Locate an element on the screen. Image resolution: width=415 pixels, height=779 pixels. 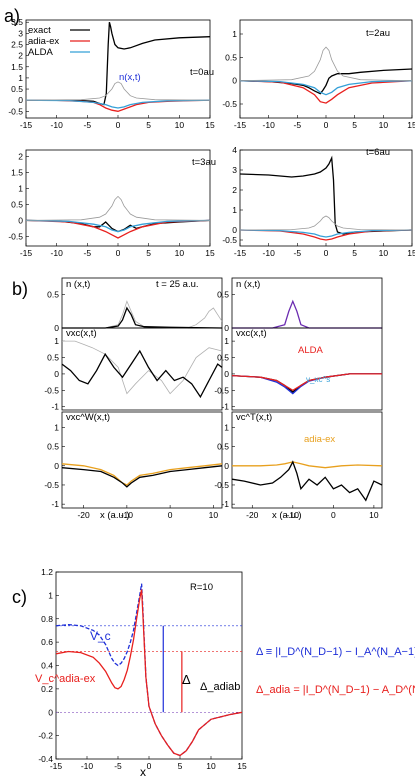
panel-label-a: a) is located at coordinates (12, 16).